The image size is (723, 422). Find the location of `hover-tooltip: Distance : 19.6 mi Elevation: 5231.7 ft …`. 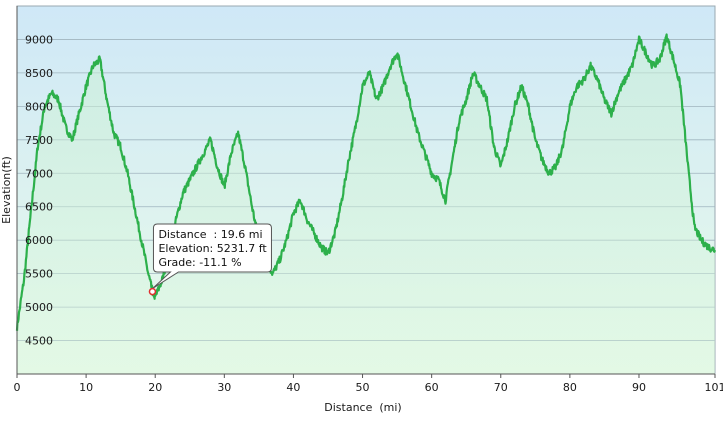

hover-tooltip: Distance : 19.6 mi Elevation: 5231.7 ft … is located at coordinates (210, 259).